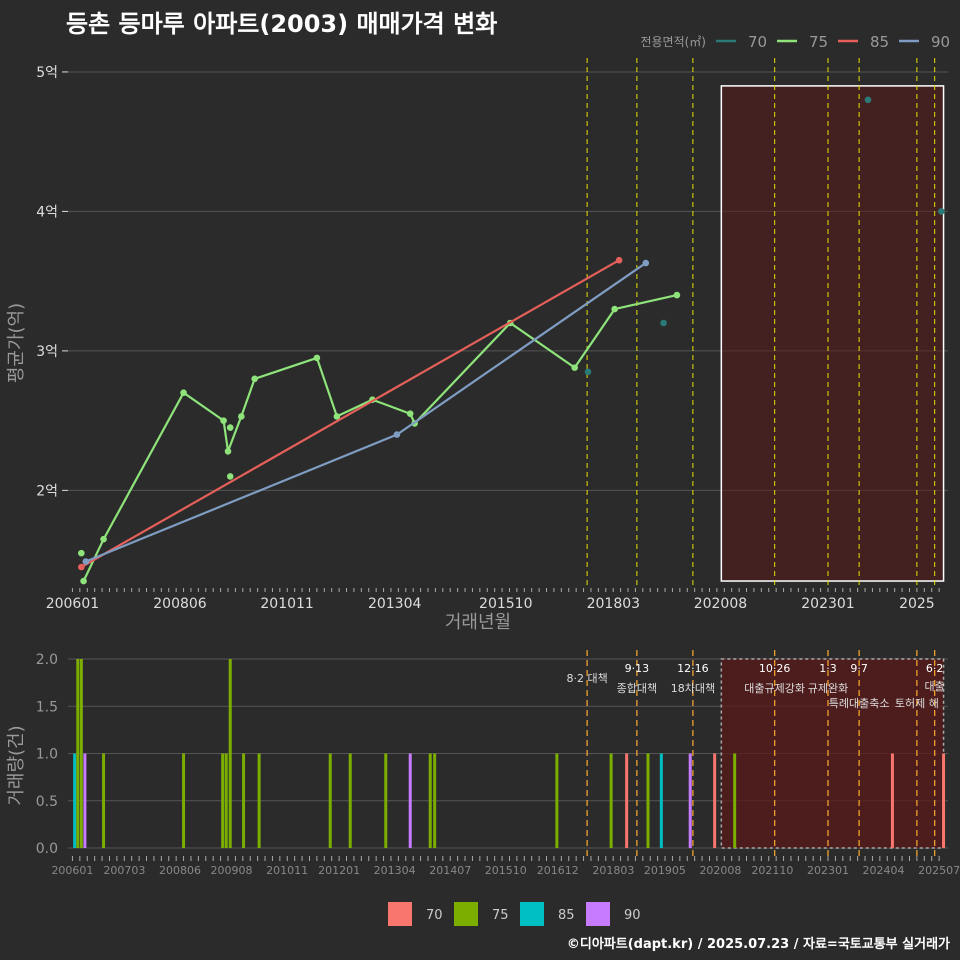 This screenshot has height=960, width=960. What do you see at coordinates (693, 668) in the screenshot?
I see `policy-date: 12·16` at bounding box center [693, 668].